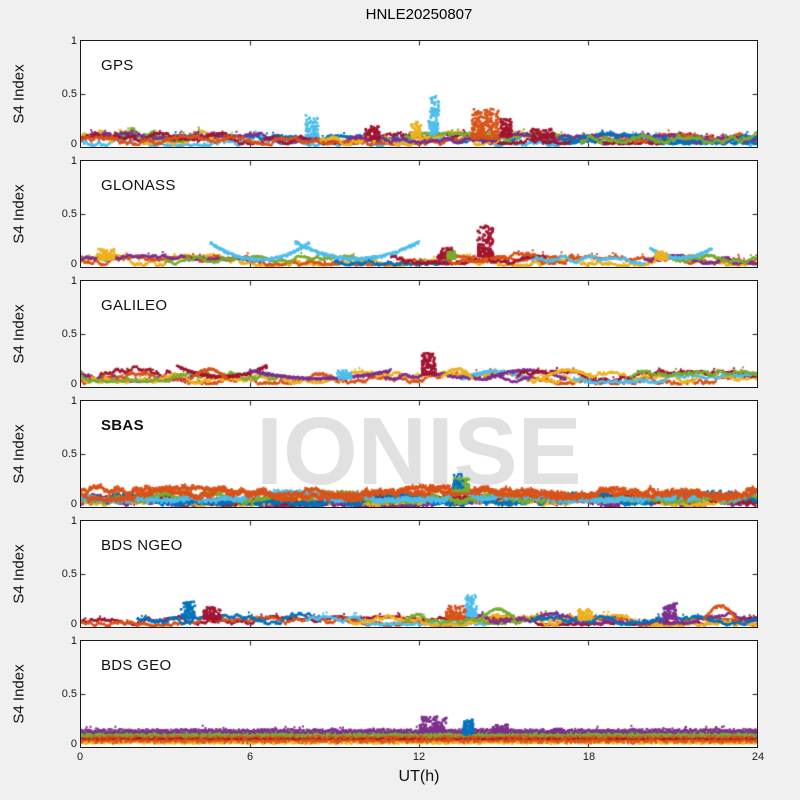 This screenshot has height=800, width=800. What do you see at coordinates (419, 454) in the screenshot?
I see `scatter-plot-sbas` at bounding box center [419, 454].